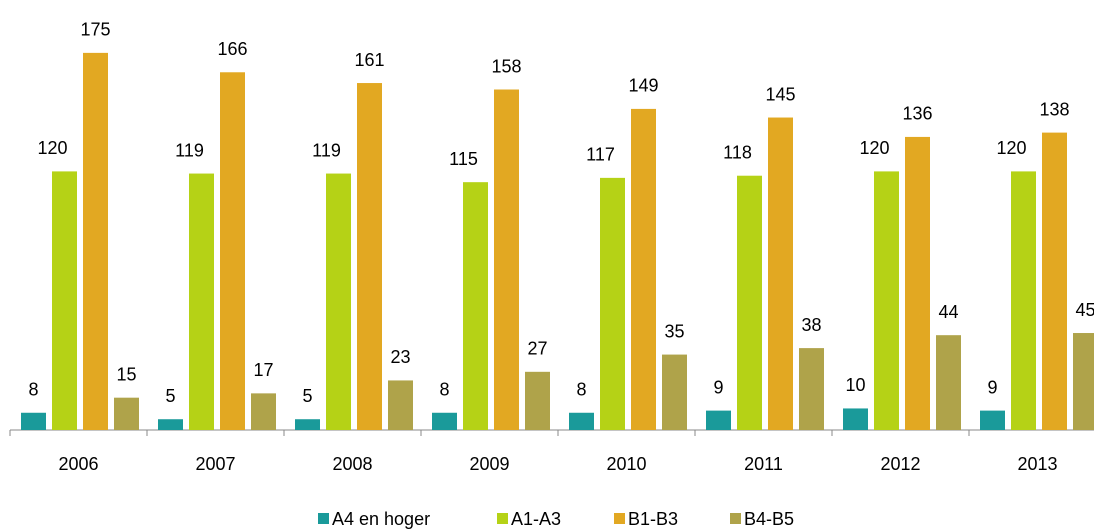 This screenshot has width=1094, height=531. Describe the element at coordinates (653, 519) in the screenshot. I see `legend-label: B1-B3` at that location.